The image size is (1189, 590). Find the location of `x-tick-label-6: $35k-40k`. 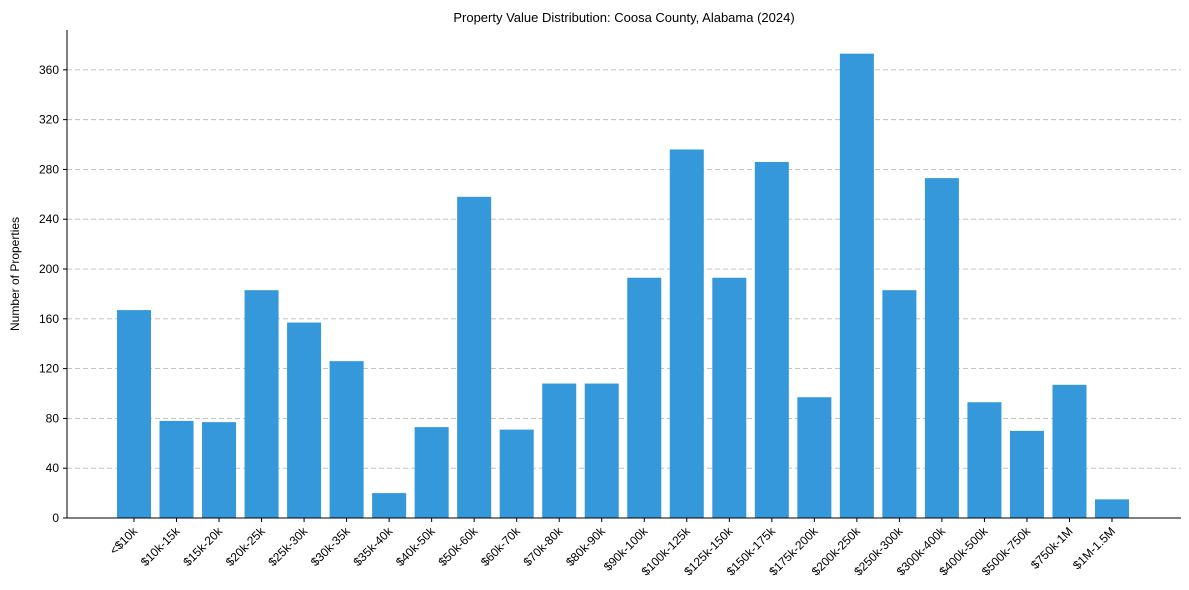

x-tick-label-6: $35k-40k is located at coordinates (373, 547).